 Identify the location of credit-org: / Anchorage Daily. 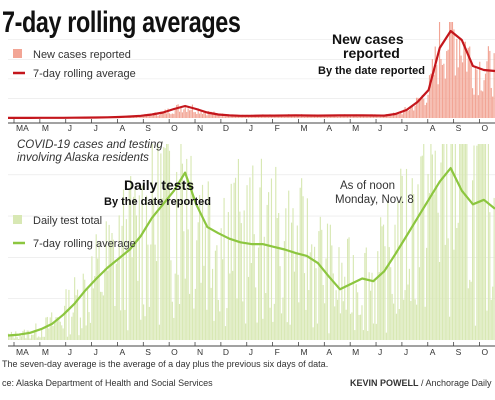
(455, 383).